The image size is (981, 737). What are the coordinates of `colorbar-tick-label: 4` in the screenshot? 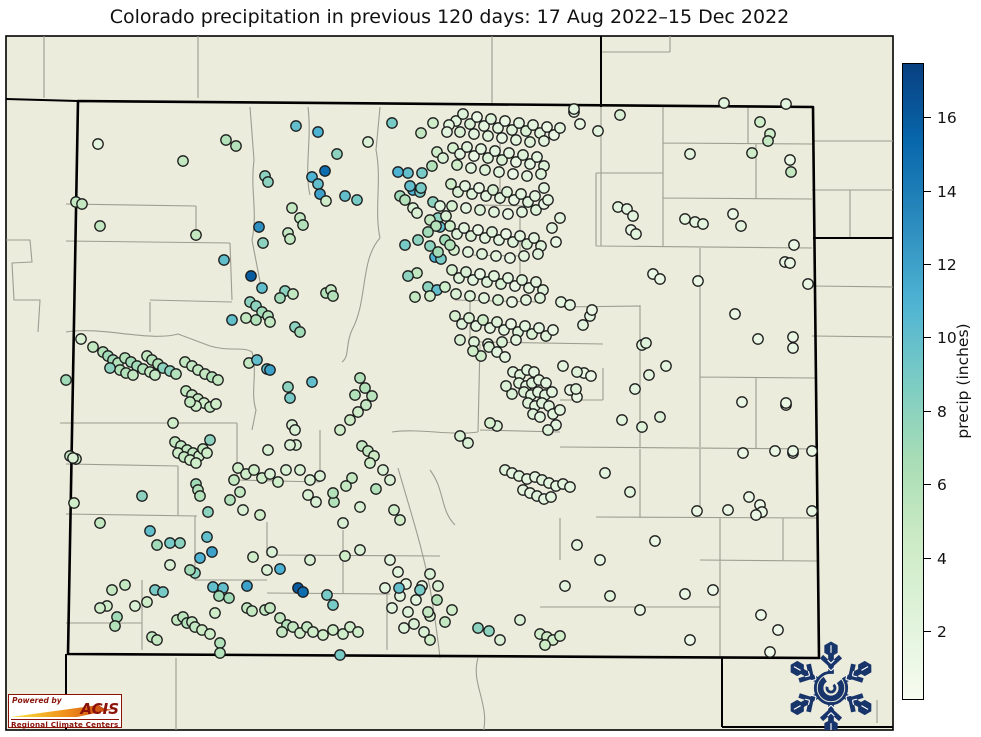 It's located at (942, 558).